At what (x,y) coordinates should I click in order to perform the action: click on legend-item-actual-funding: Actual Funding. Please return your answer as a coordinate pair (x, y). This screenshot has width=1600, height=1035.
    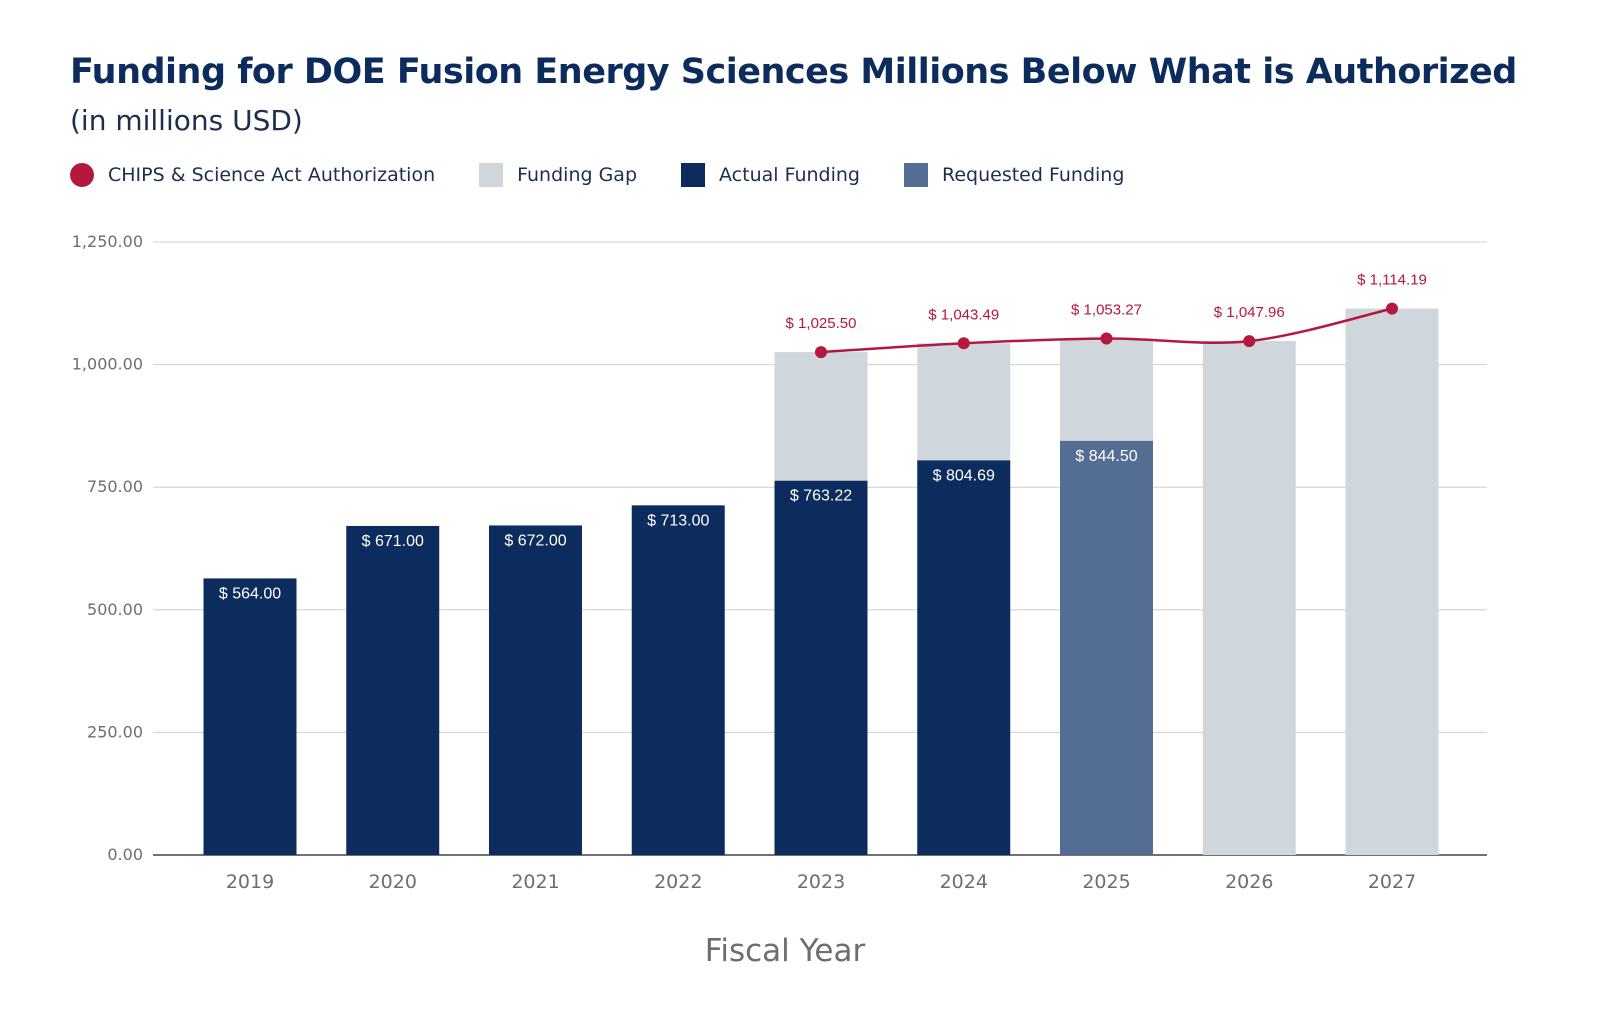
    Looking at the image, I should click on (770, 175).